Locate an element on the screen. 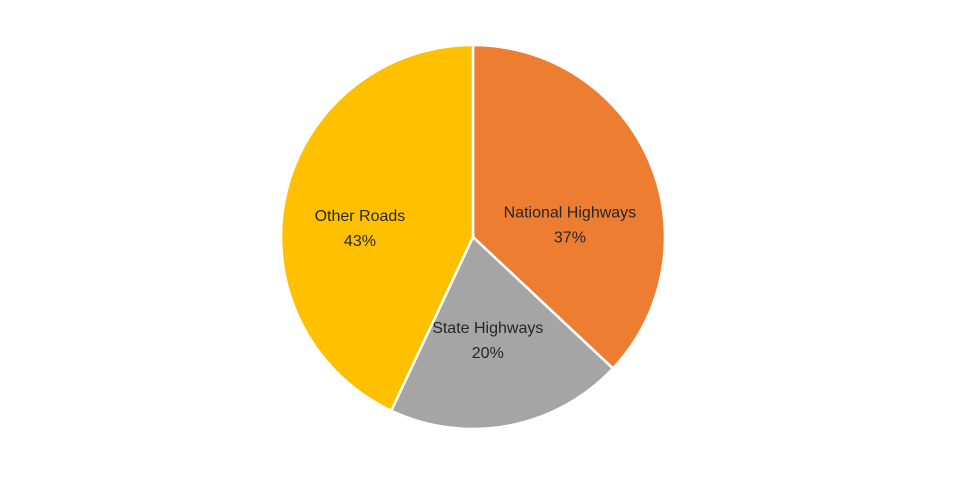  slice-value-label: 20% is located at coordinates (488, 353).